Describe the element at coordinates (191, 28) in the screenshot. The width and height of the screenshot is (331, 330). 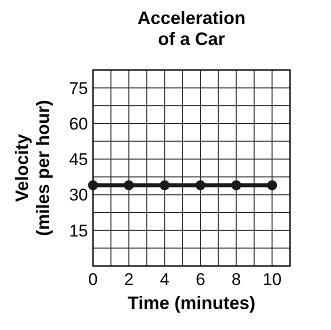
I see `chart-title: Acceleration of a Car` at that location.